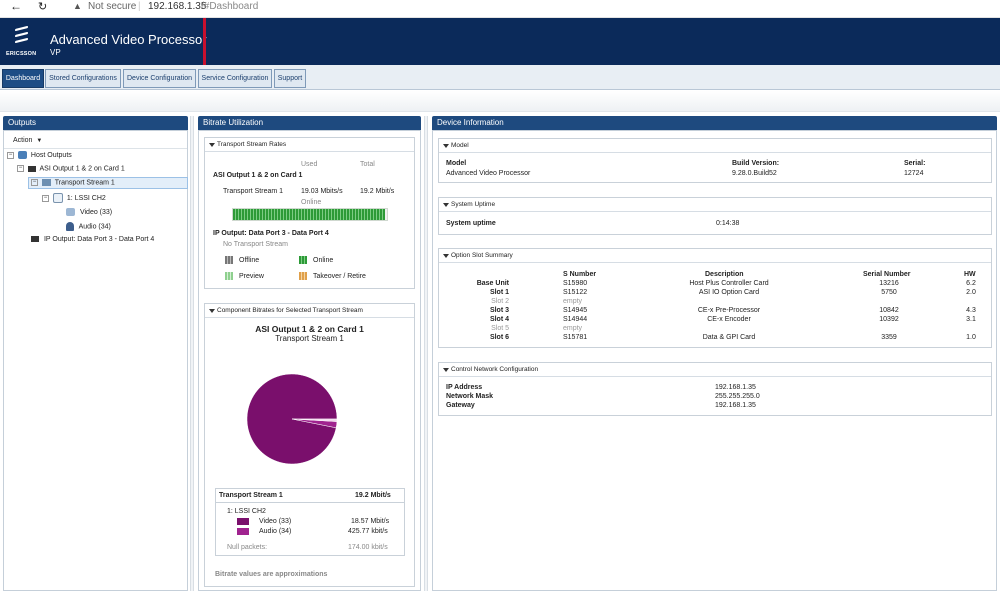 The image size is (1000, 591). Describe the element at coordinates (499, 310) in the screenshot. I see `slot-cell-slot: Slot 3` at that location.